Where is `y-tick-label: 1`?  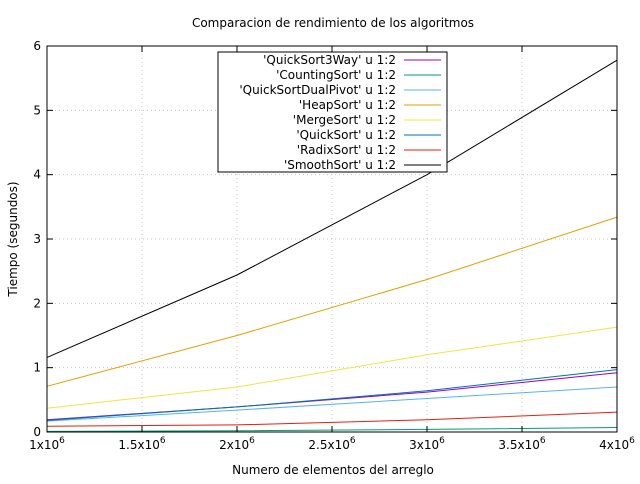
y-tick-label: 1 is located at coordinates (37, 368).